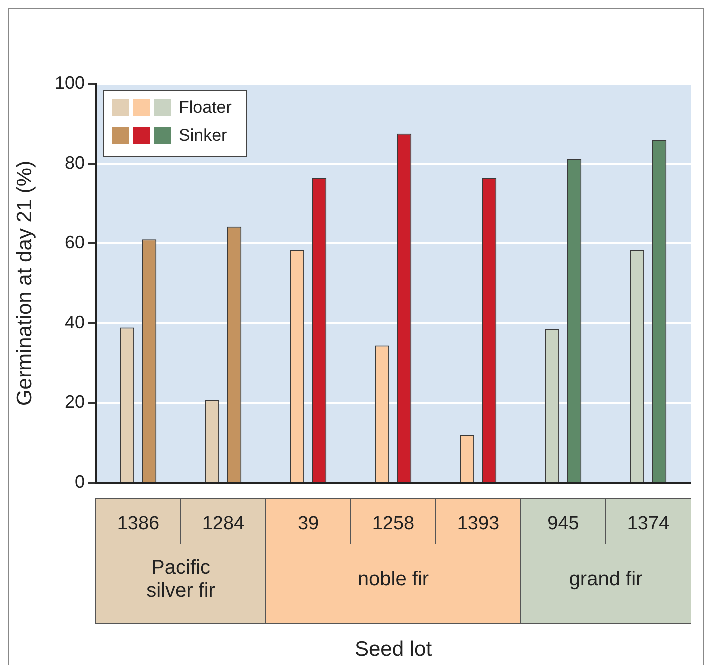 This screenshot has width=712, height=665. What do you see at coordinates (309, 524) in the screenshot?
I see `x-tick-label: 39` at bounding box center [309, 524].